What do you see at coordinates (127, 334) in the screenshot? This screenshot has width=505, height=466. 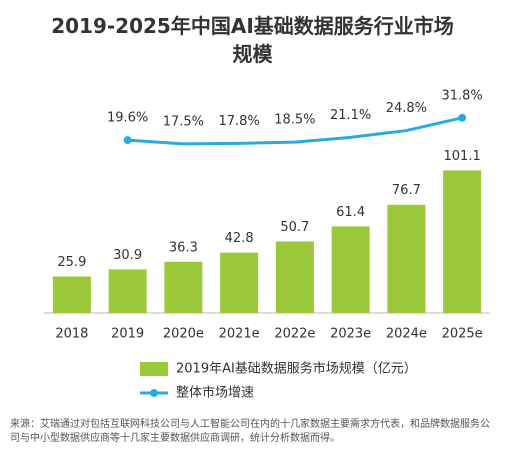 I see `x-tick-label: 2019` at bounding box center [127, 334].